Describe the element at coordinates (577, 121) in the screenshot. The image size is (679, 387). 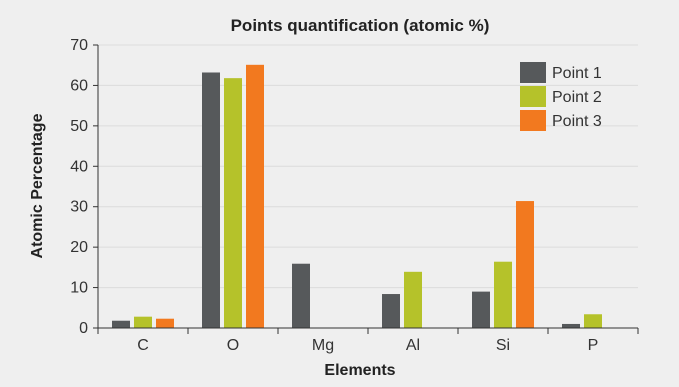
I see `legend-label: Point 3` at that location.